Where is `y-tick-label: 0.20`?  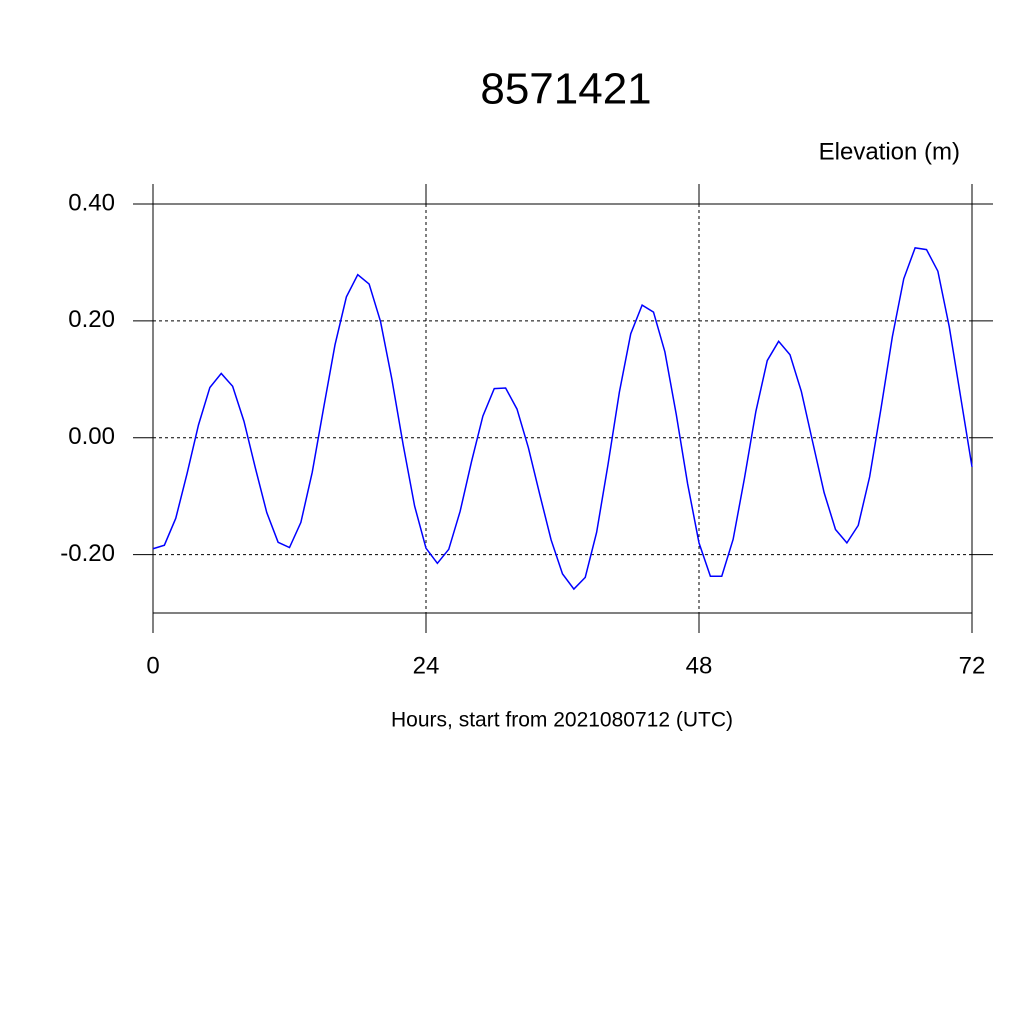
y-tick-label: 0.20 is located at coordinates (91, 319).